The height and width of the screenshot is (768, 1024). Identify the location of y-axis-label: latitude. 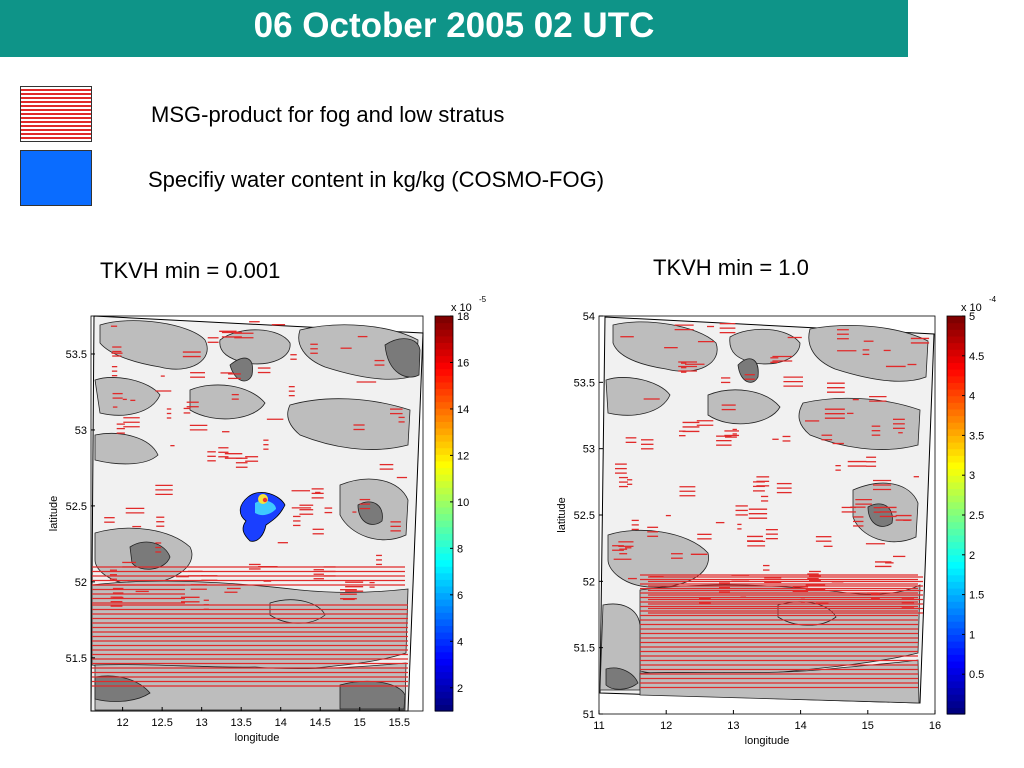
(562, 514).